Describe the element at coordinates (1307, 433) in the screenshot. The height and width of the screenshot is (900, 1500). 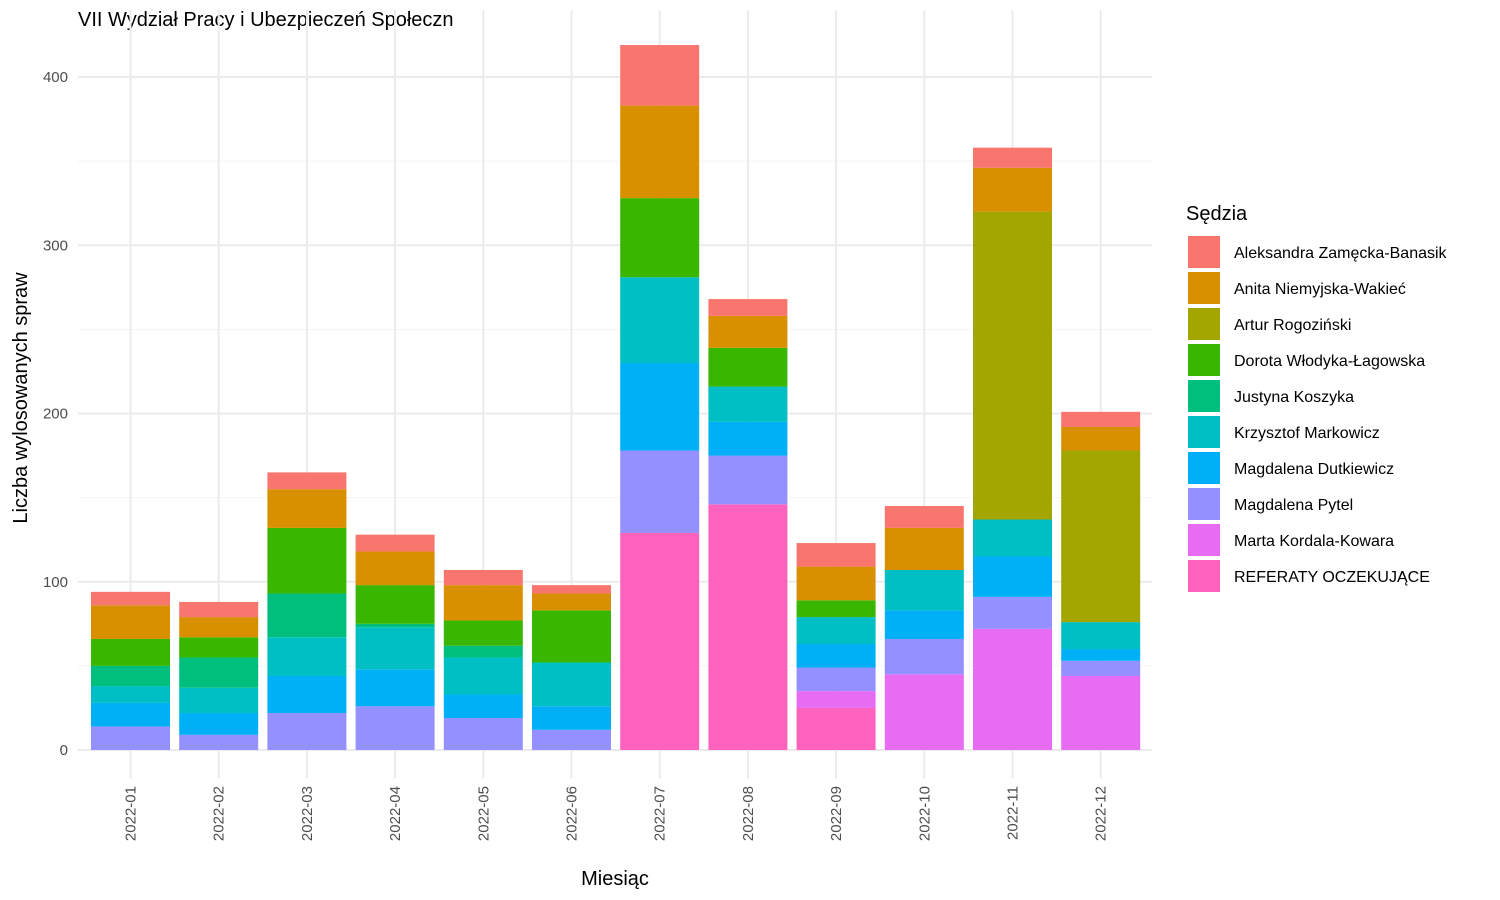
I see `legend-label: Krzysztof Markowicz` at that location.